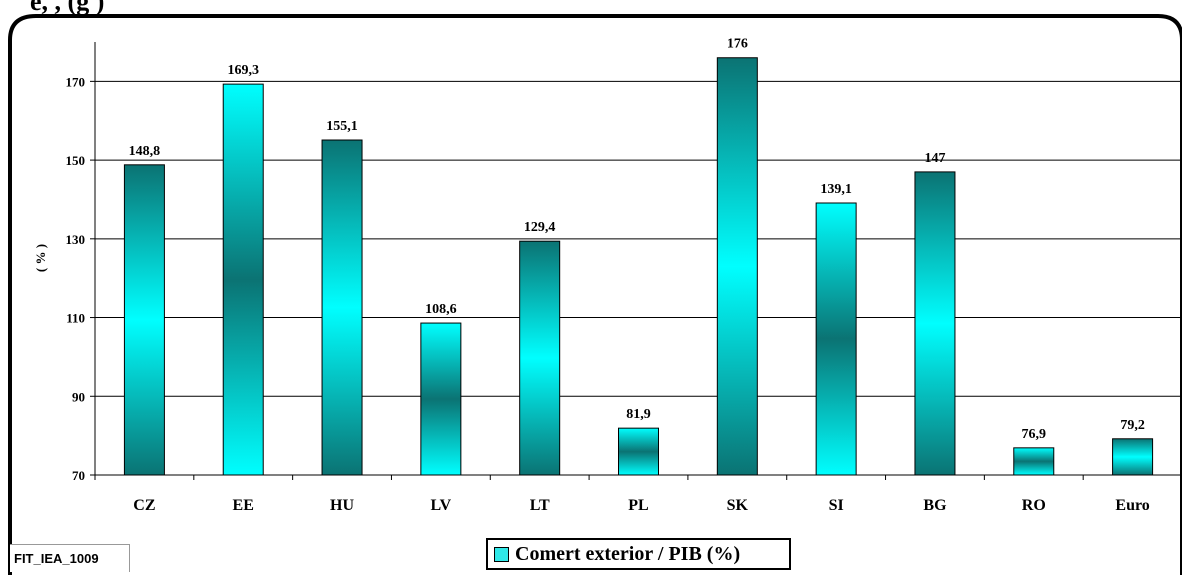 The image size is (1182, 575). What do you see at coordinates (76, 239) in the screenshot?
I see `y-tick-label: 130` at bounding box center [76, 239].